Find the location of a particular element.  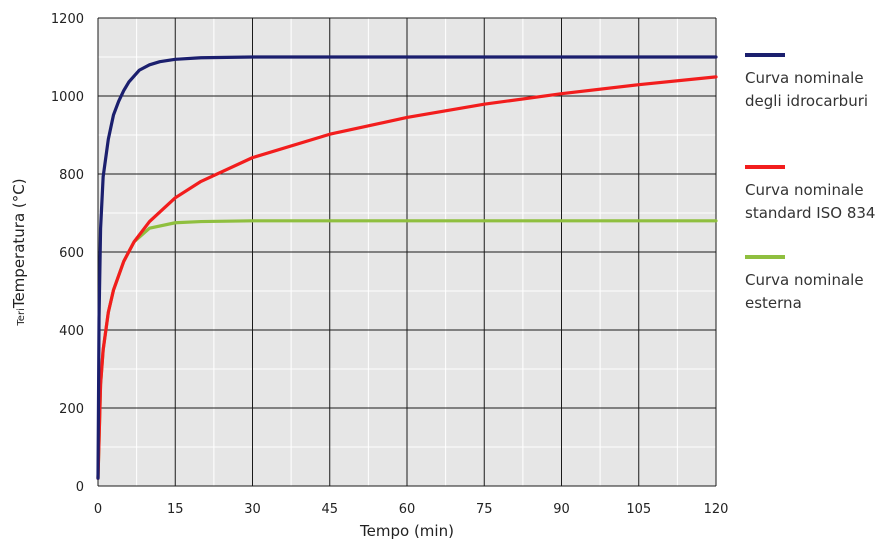

y-tick-labels: 0 200 400 600 800 1000 1200 is located at coordinates (67, 253).